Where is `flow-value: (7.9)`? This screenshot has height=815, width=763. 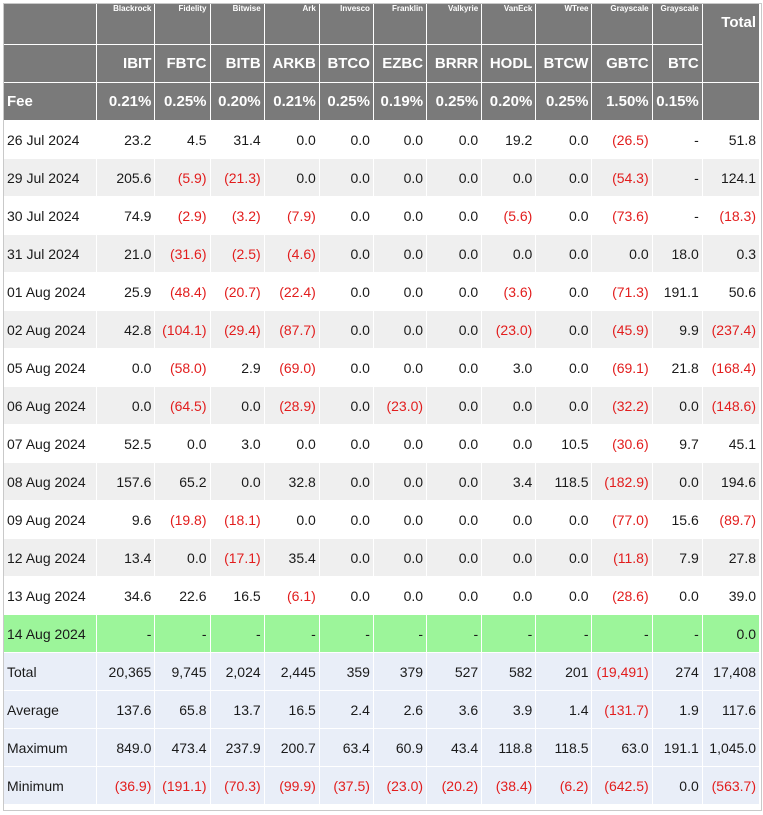 flow-value: (7.9) is located at coordinates (292, 216).